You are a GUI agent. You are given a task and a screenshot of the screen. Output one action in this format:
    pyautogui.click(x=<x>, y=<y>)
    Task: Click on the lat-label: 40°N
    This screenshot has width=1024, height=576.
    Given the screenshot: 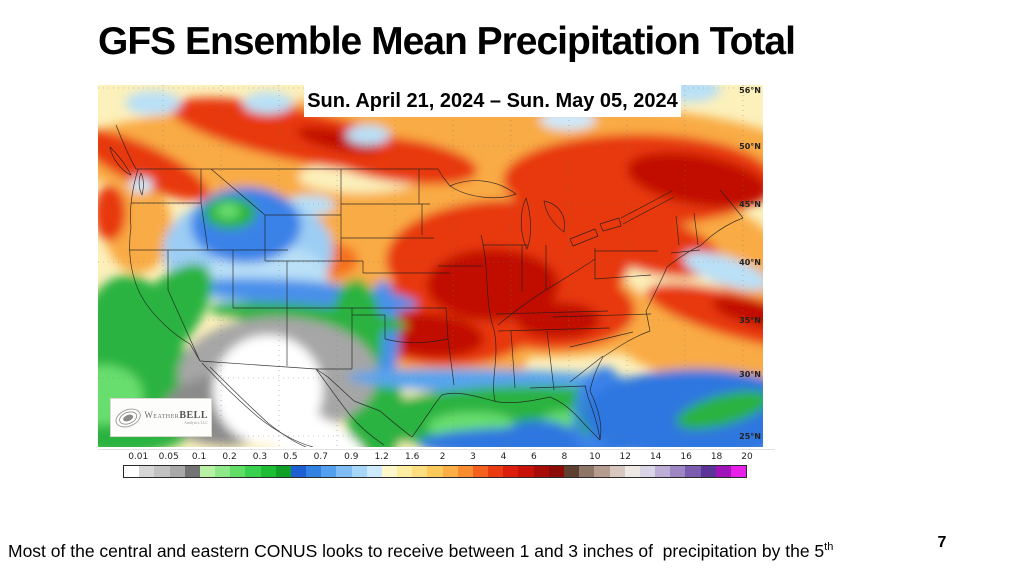 What is the action you would take?
    pyautogui.click(x=750, y=262)
    